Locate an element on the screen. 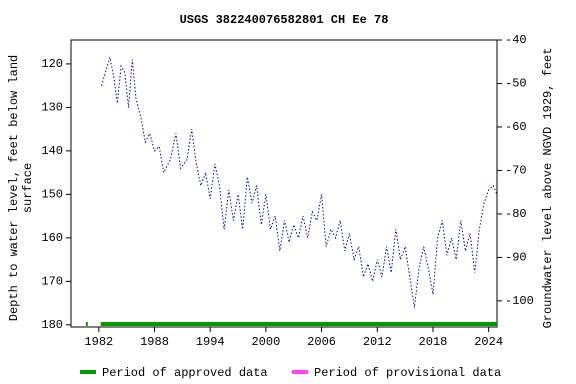 The width and height of the screenshot is (576, 384). chart-title: USGS 382240076582801 CH Ee 78 is located at coordinates (284, 20).